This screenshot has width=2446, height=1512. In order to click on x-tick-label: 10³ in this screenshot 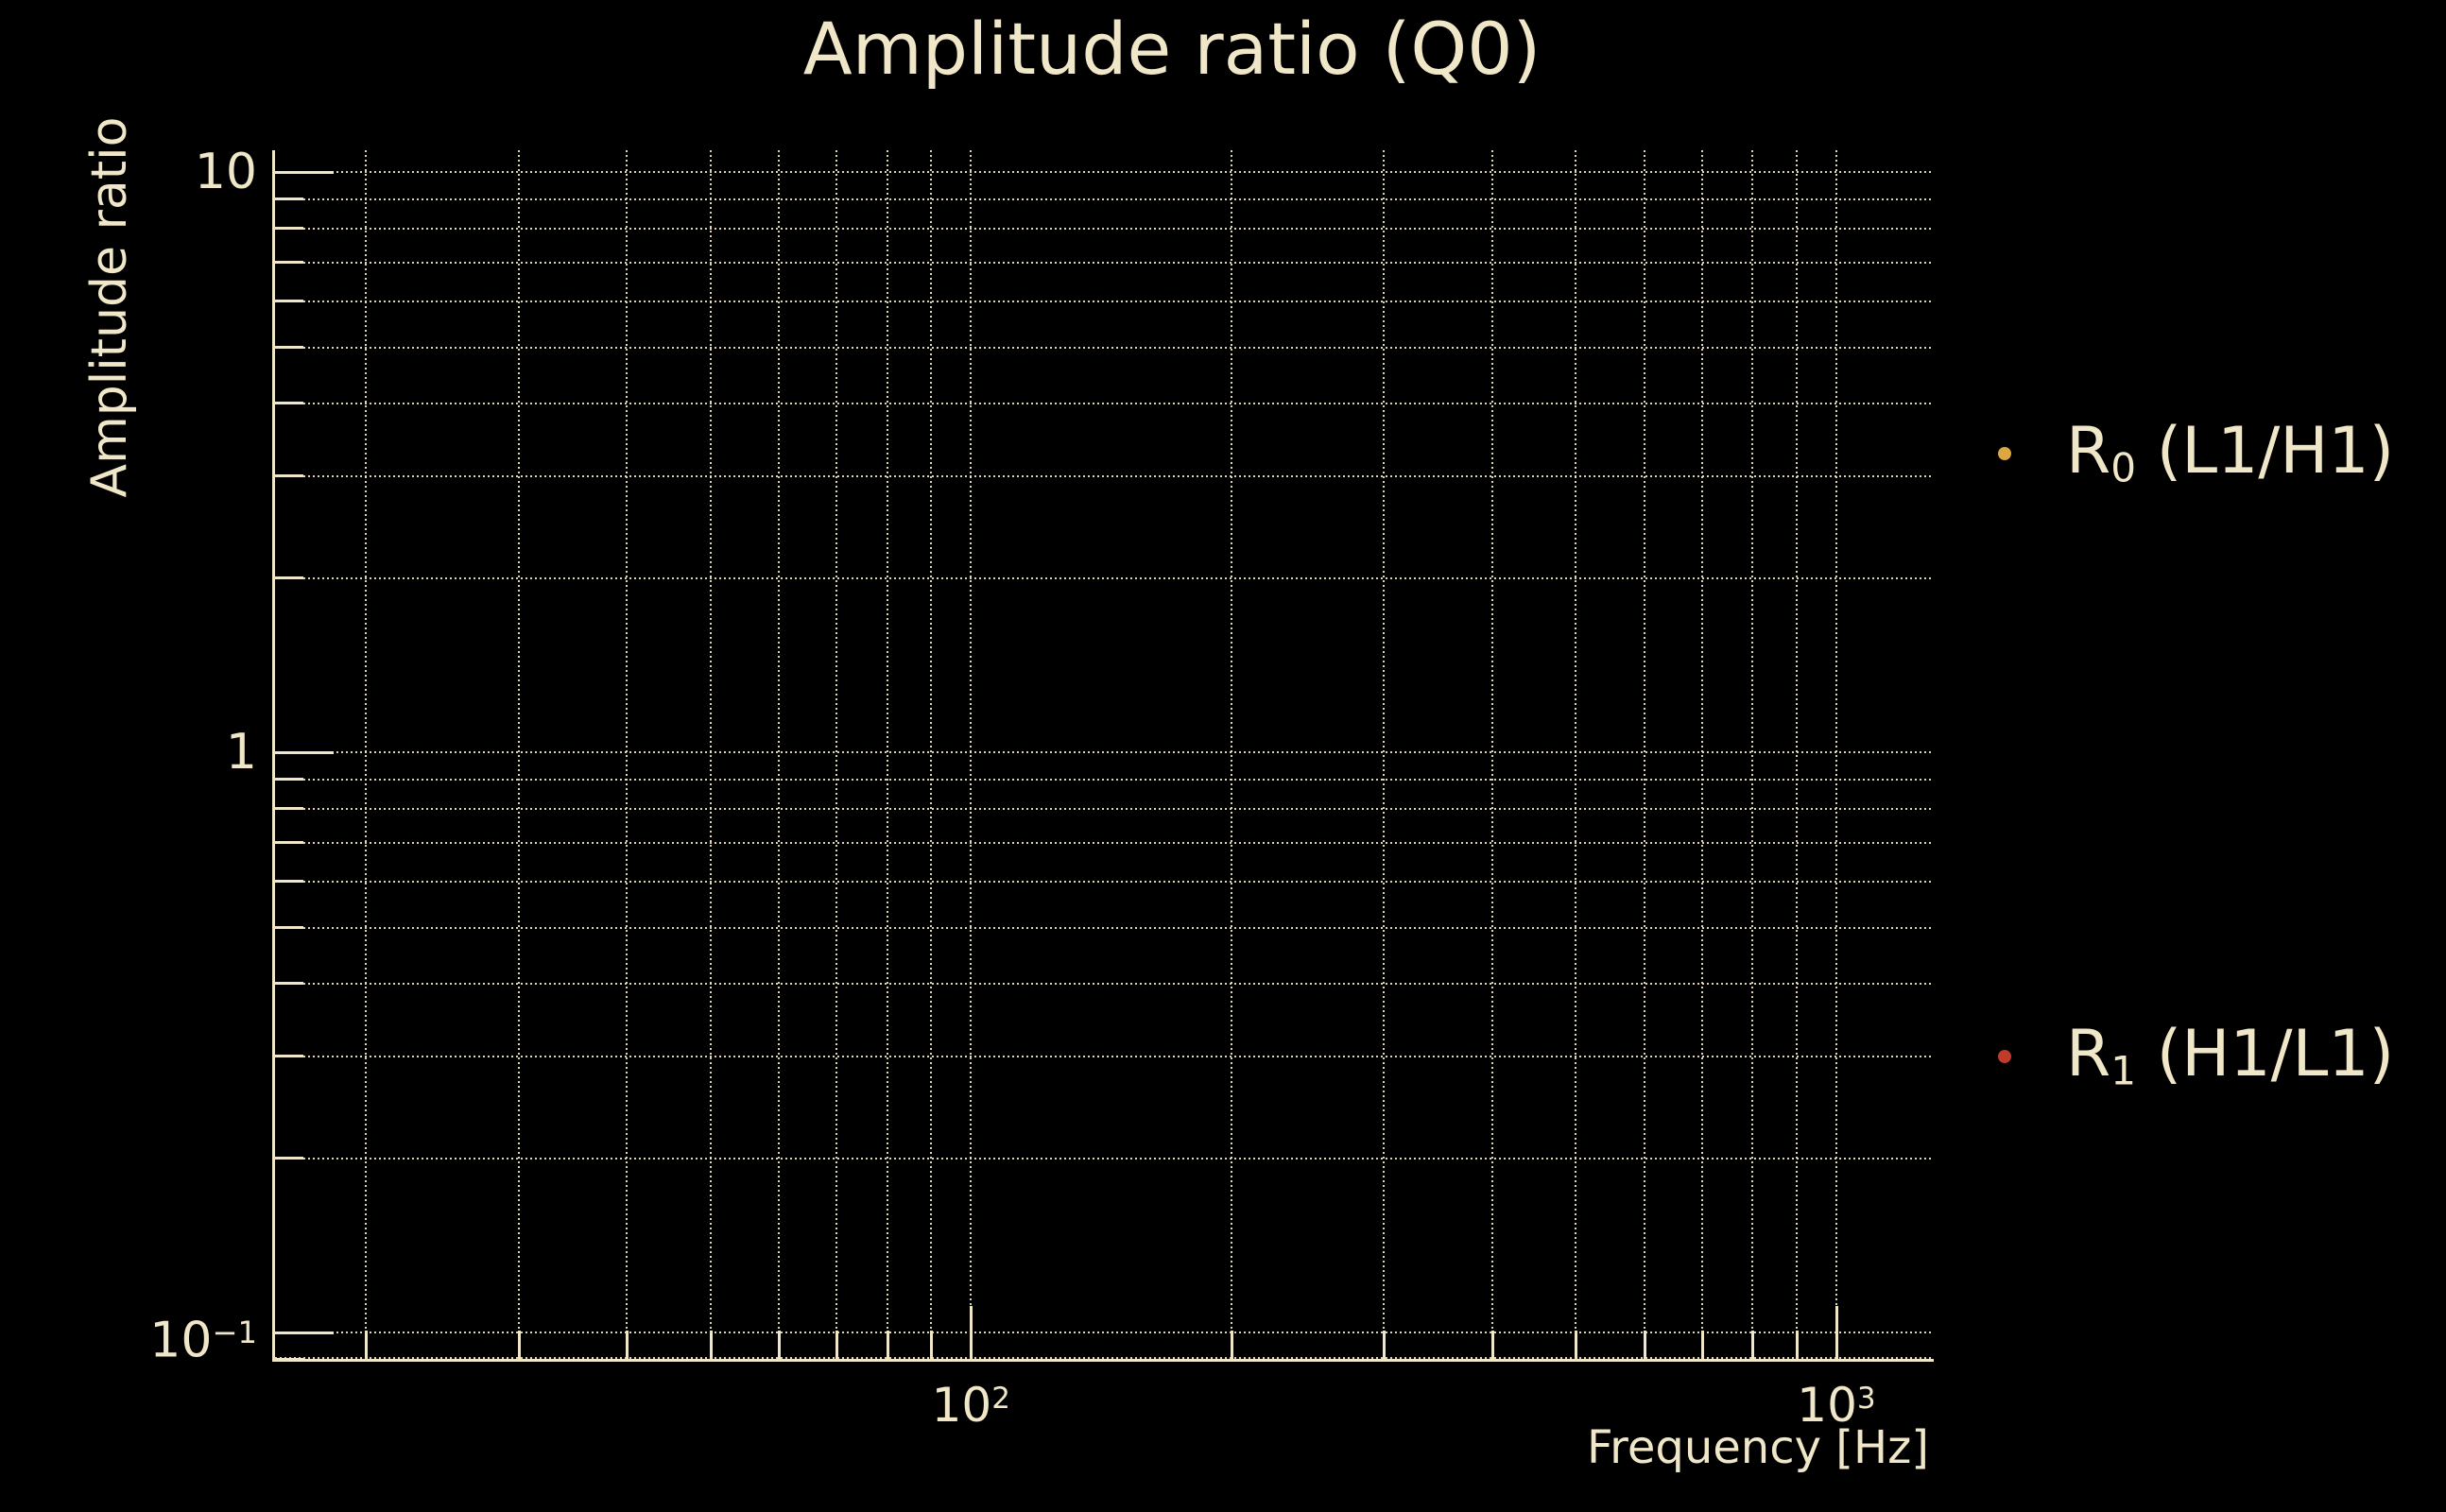, I will do `click(1836, 1405)`.